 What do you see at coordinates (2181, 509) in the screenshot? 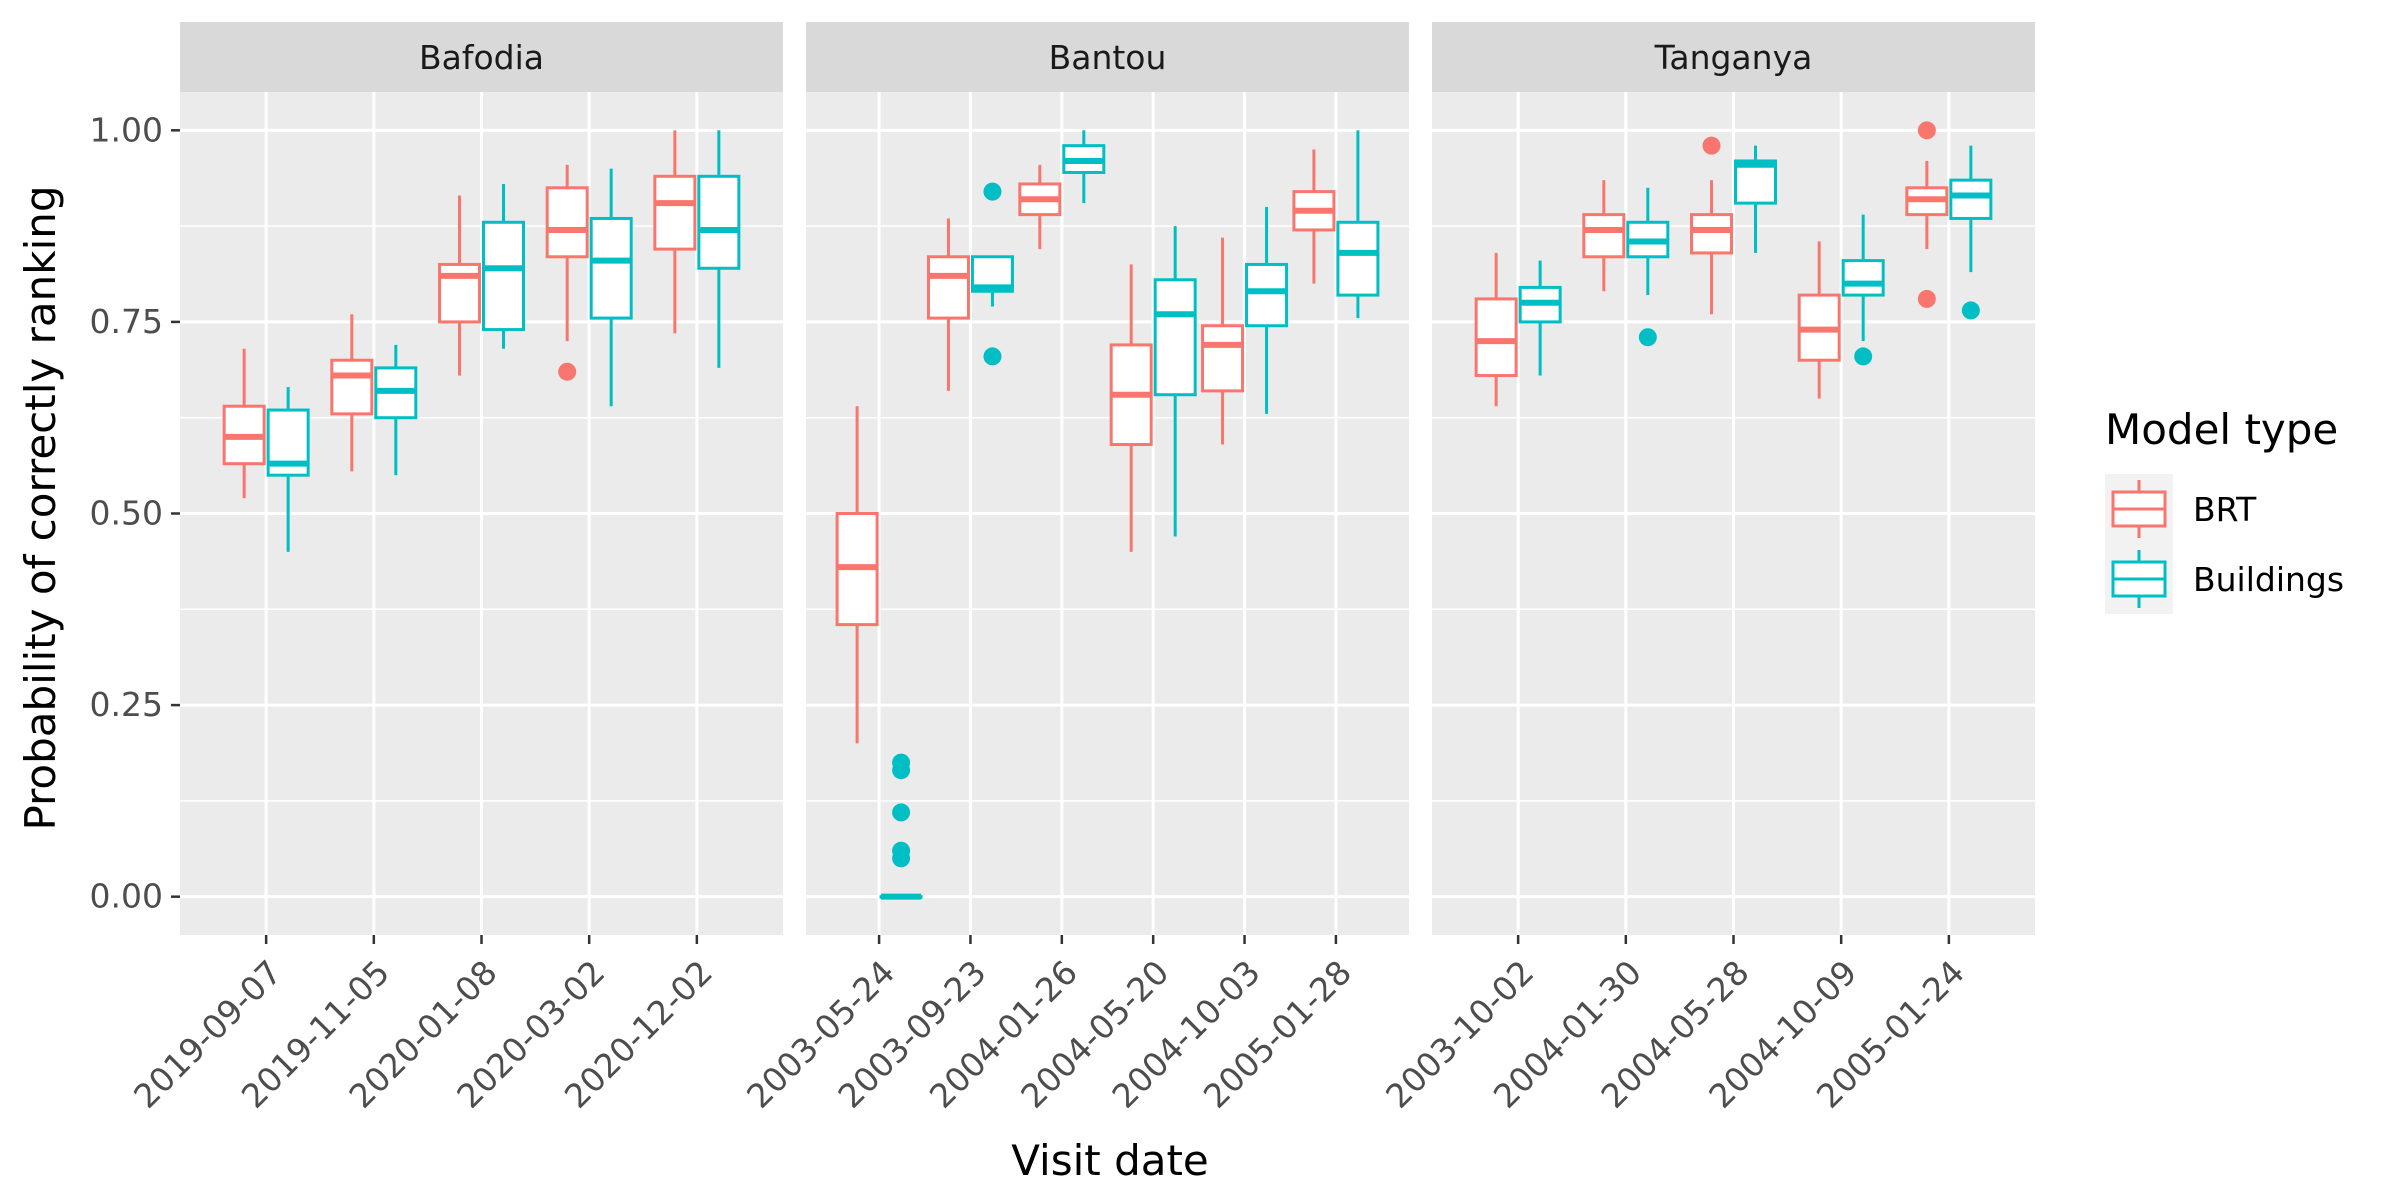
I see `legend-key-brt: BRT` at bounding box center [2181, 509].